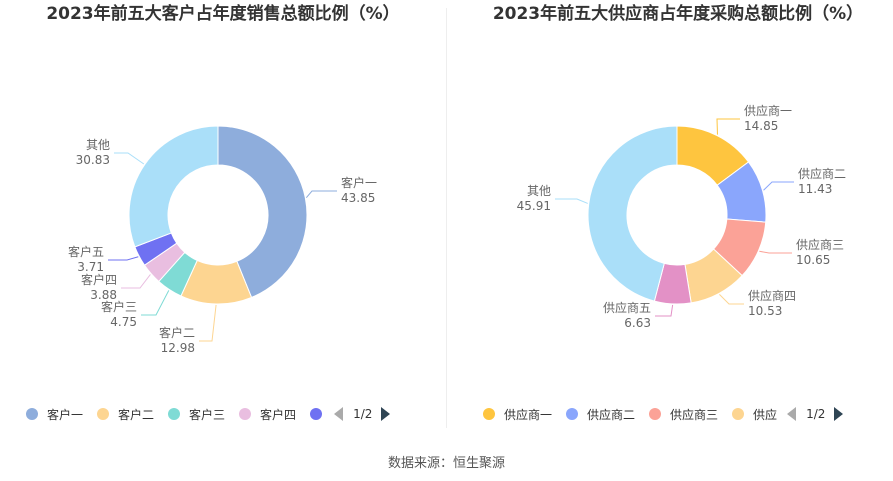 The height and width of the screenshot is (481, 893). I want to click on legend-item-customer-2: 客户二, so click(125, 414).